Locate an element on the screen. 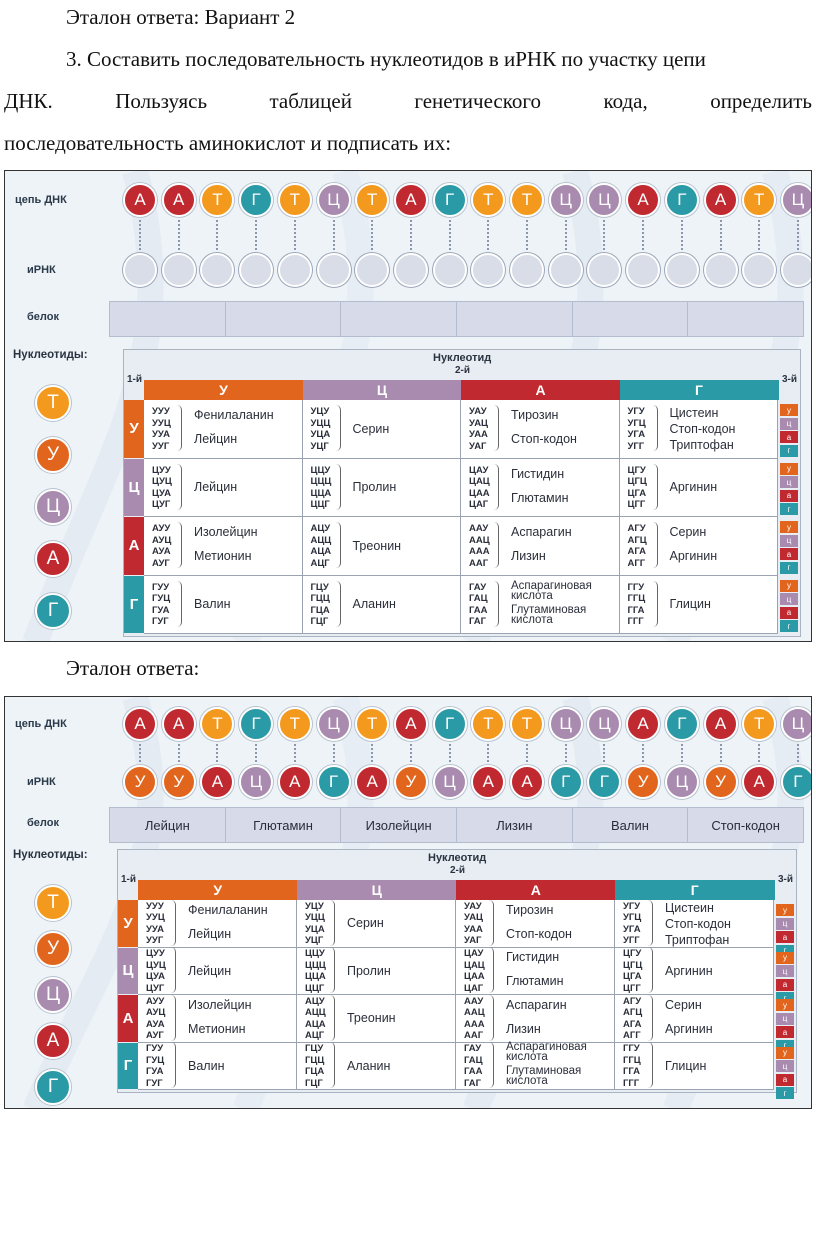 Image resolution: width=816 pixels, height=1248 pixels. amino-acid: Глютамин is located at coordinates (535, 981).